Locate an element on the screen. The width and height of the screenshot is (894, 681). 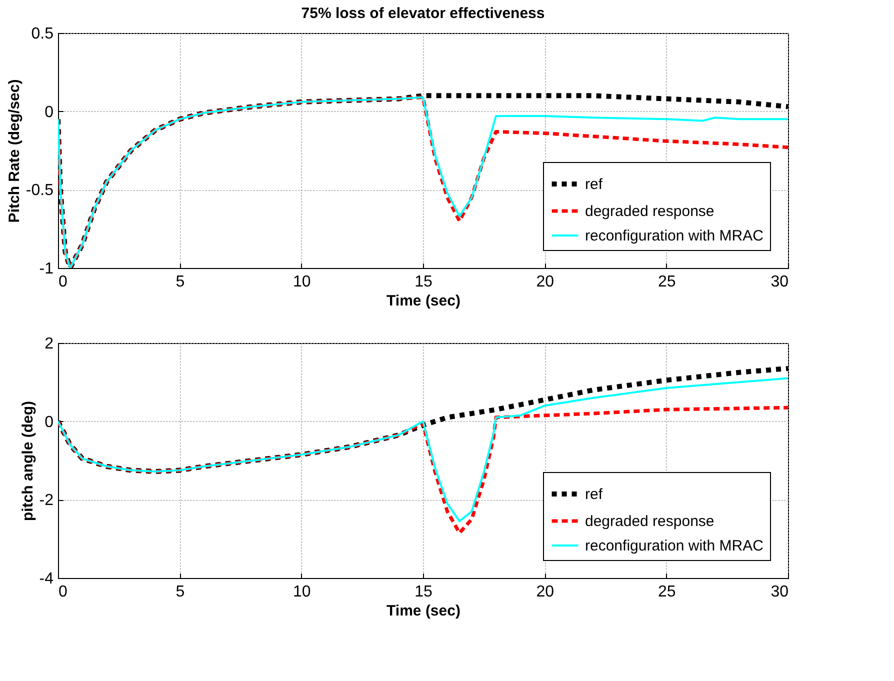
y-tick-label: 0.5 is located at coordinates (42, 34).